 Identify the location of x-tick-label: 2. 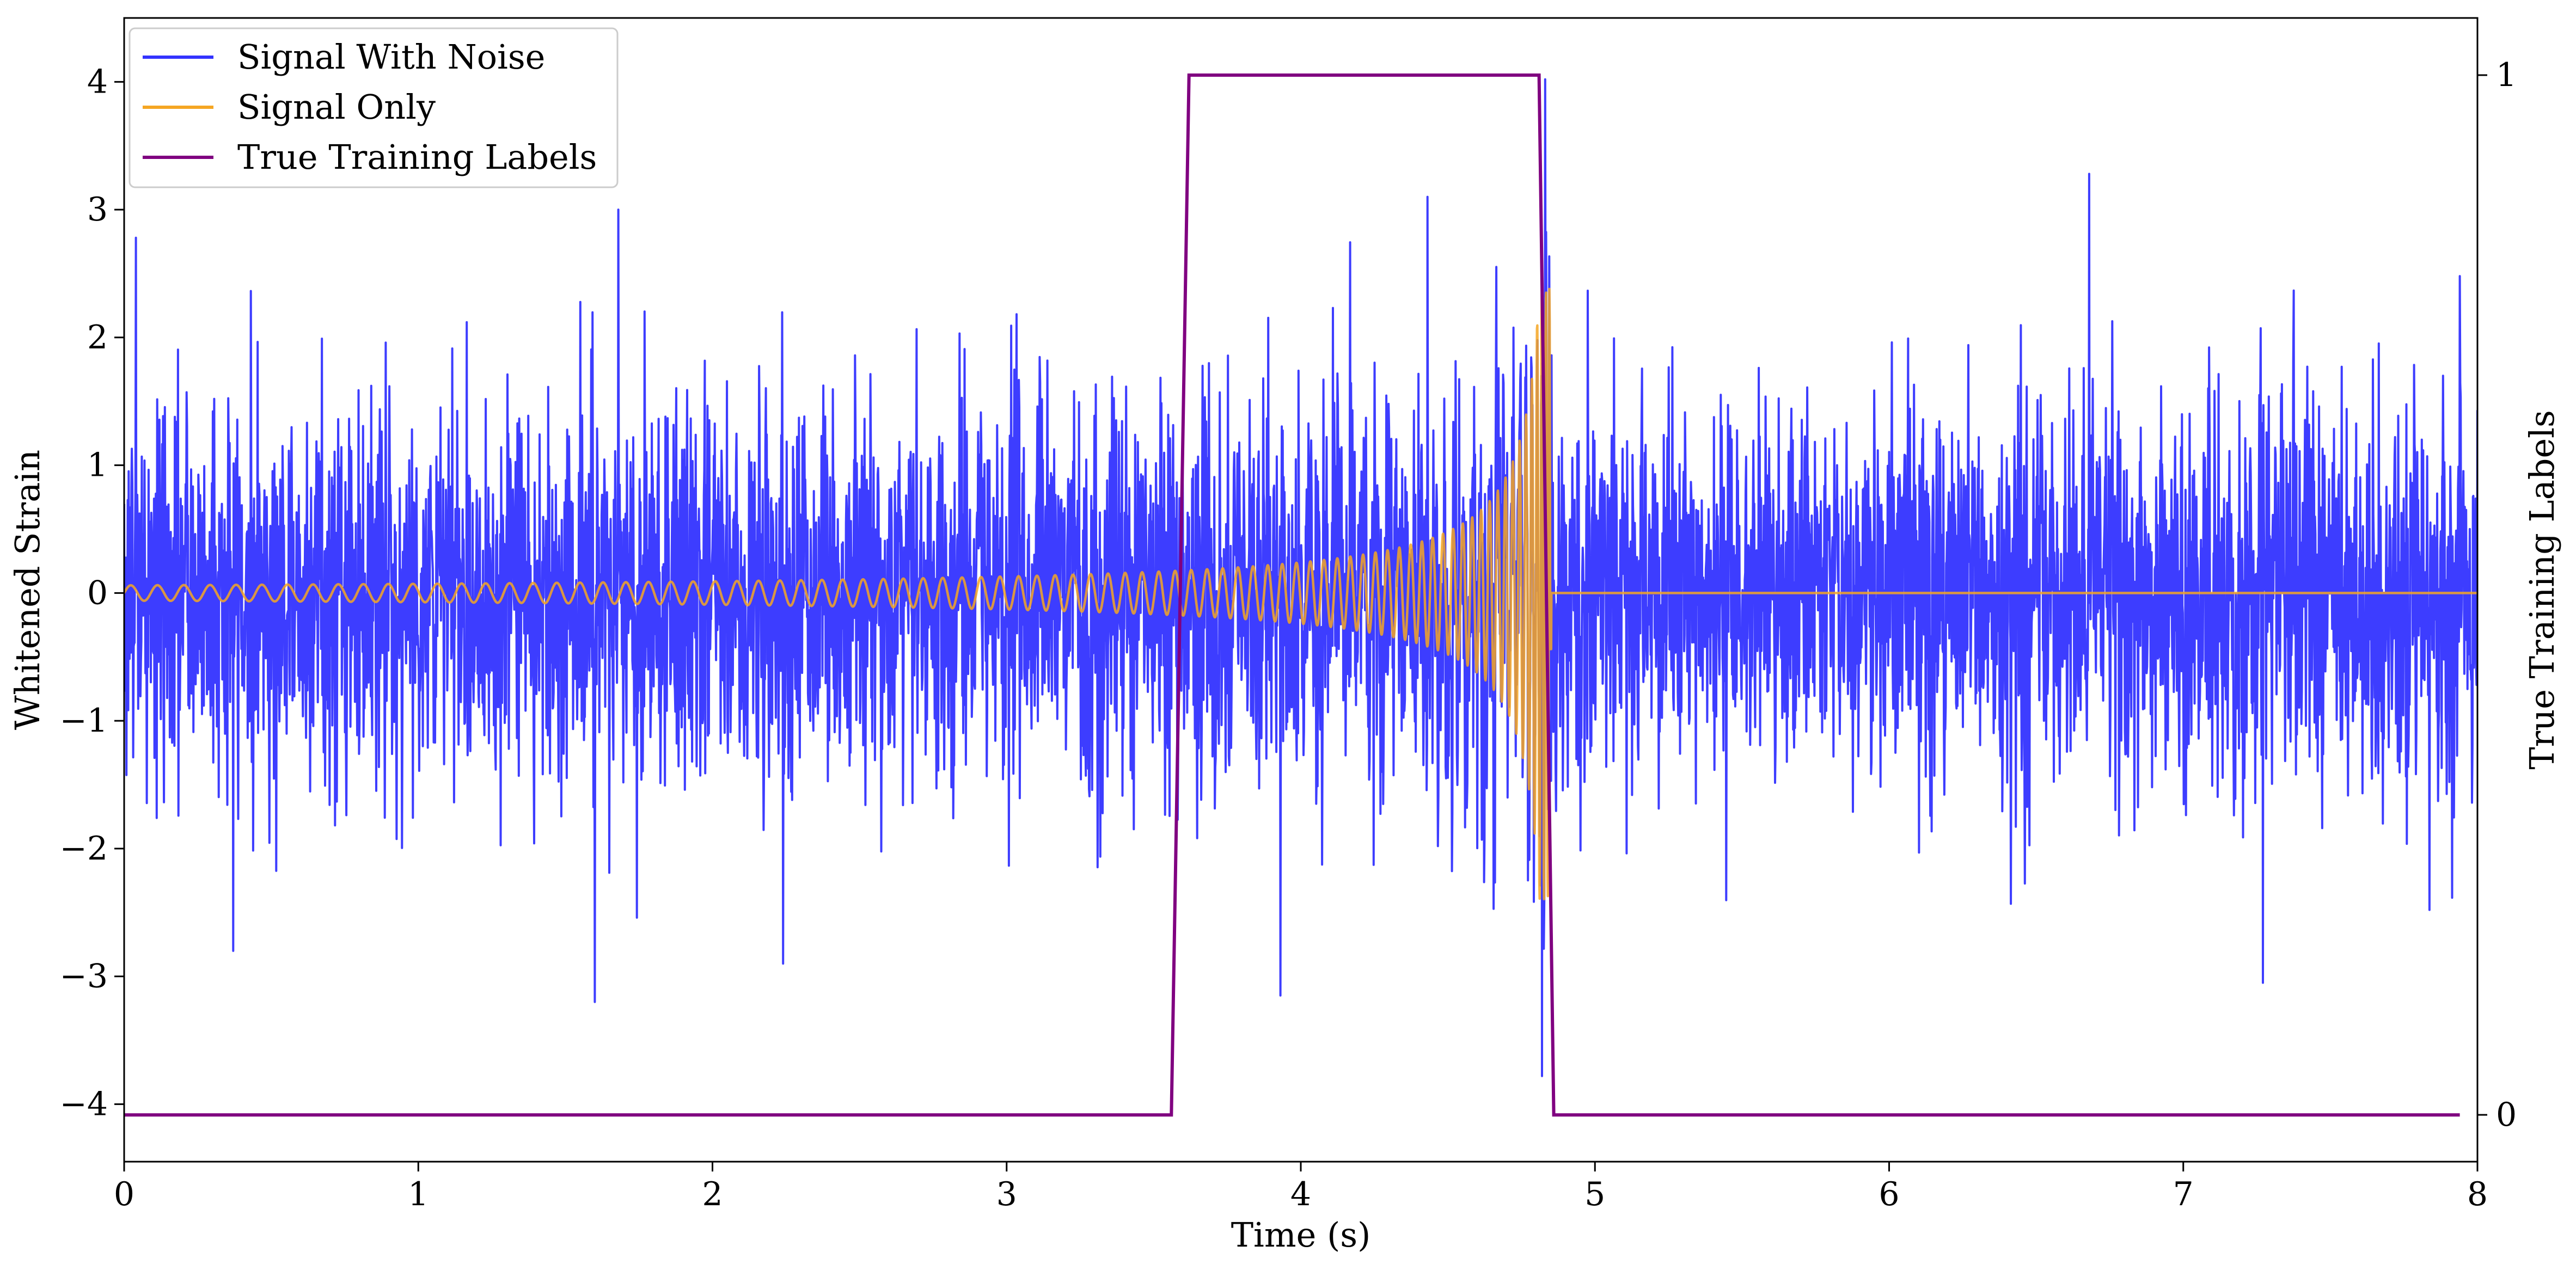
(712, 1194).